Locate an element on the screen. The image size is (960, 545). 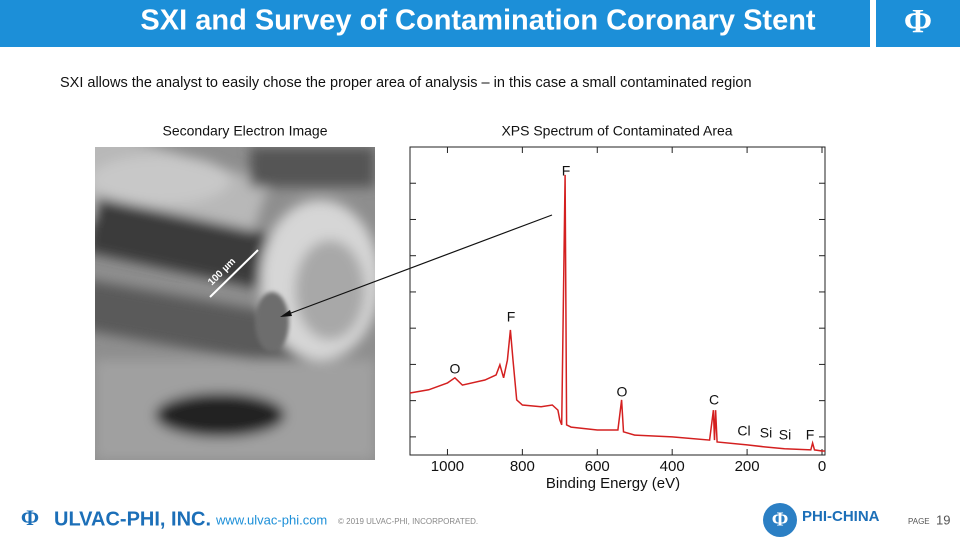
brand-logo-phi: Φ is located at coordinates (780, 520).